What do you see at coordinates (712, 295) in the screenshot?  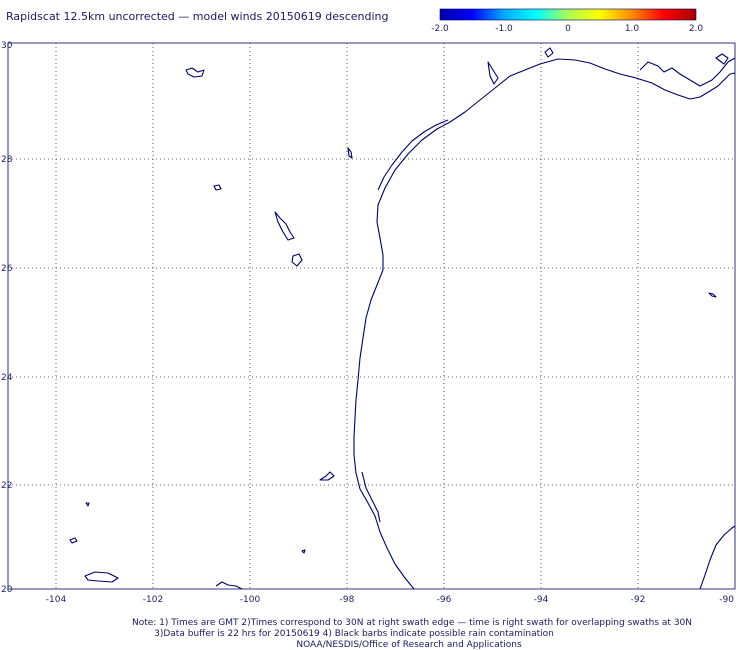 I see `island-east-a` at bounding box center [712, 295].